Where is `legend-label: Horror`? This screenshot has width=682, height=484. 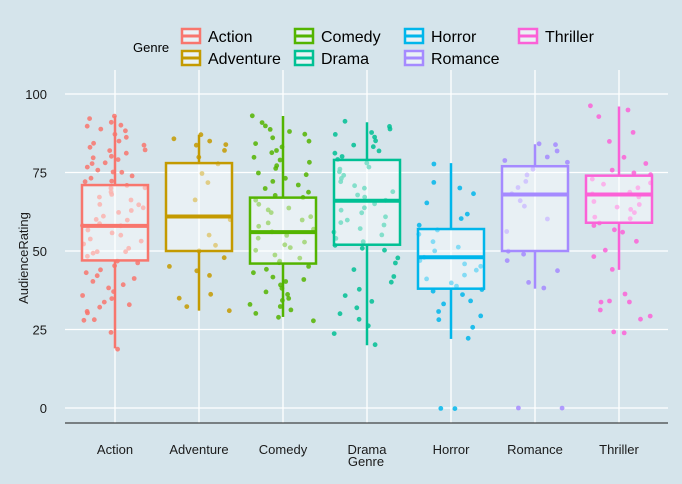 legend-label: Horror is located at coordinates (454, 37).